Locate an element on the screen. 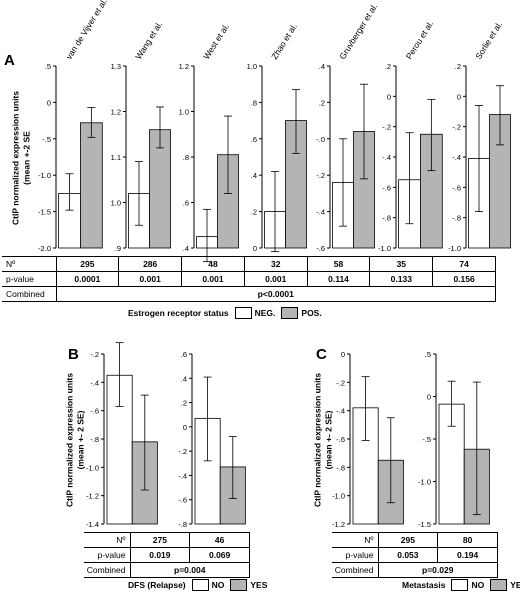 This screenshot has height=592, width=520. panel-label-b: B is located at coordinates (73, 354).